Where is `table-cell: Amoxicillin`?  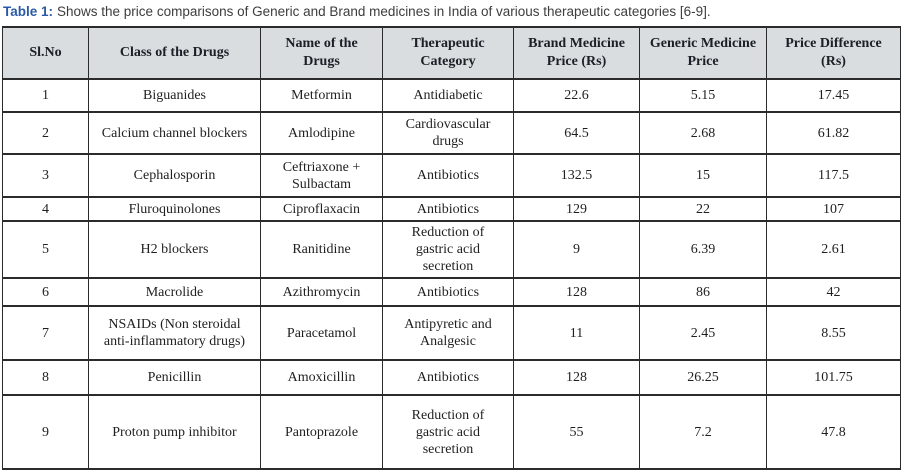 table-cell: Amoxicillin is located at coordinates (321, 377).